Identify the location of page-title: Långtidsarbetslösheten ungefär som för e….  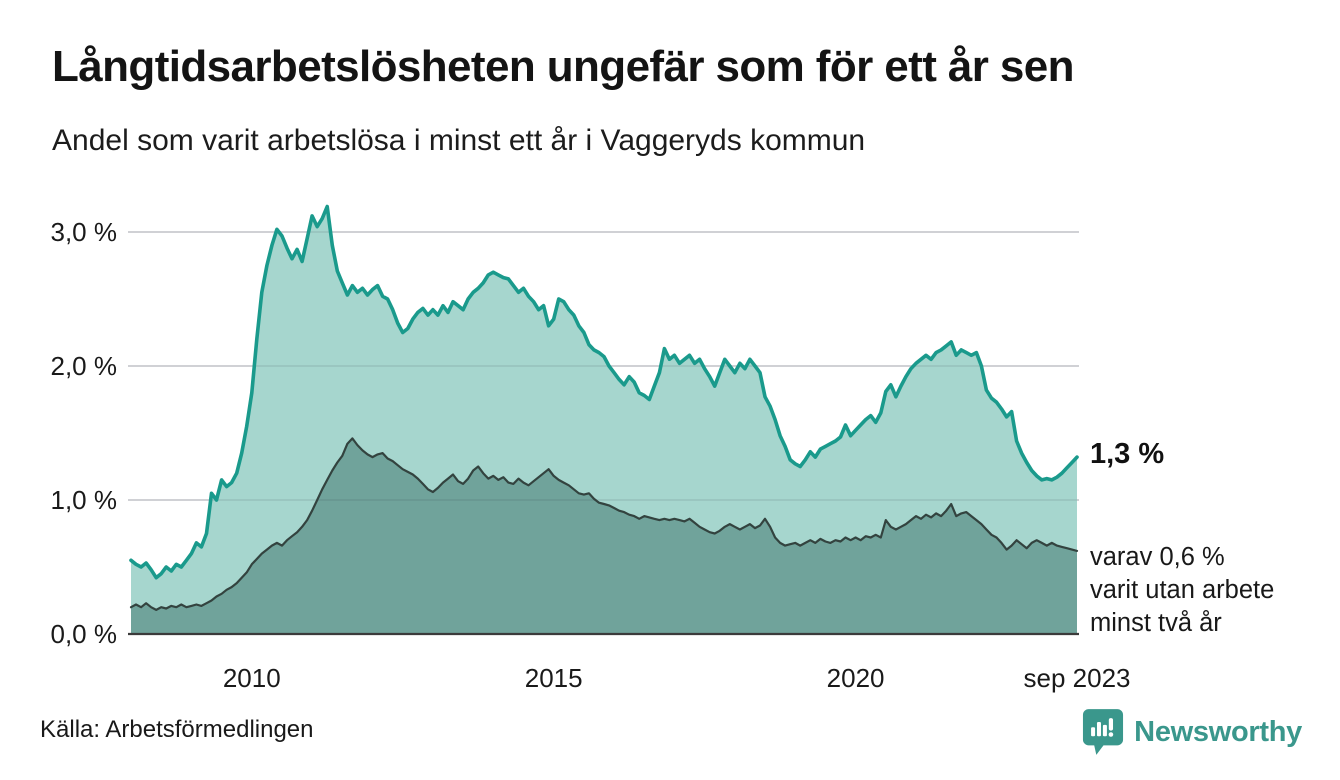
(563, 66).